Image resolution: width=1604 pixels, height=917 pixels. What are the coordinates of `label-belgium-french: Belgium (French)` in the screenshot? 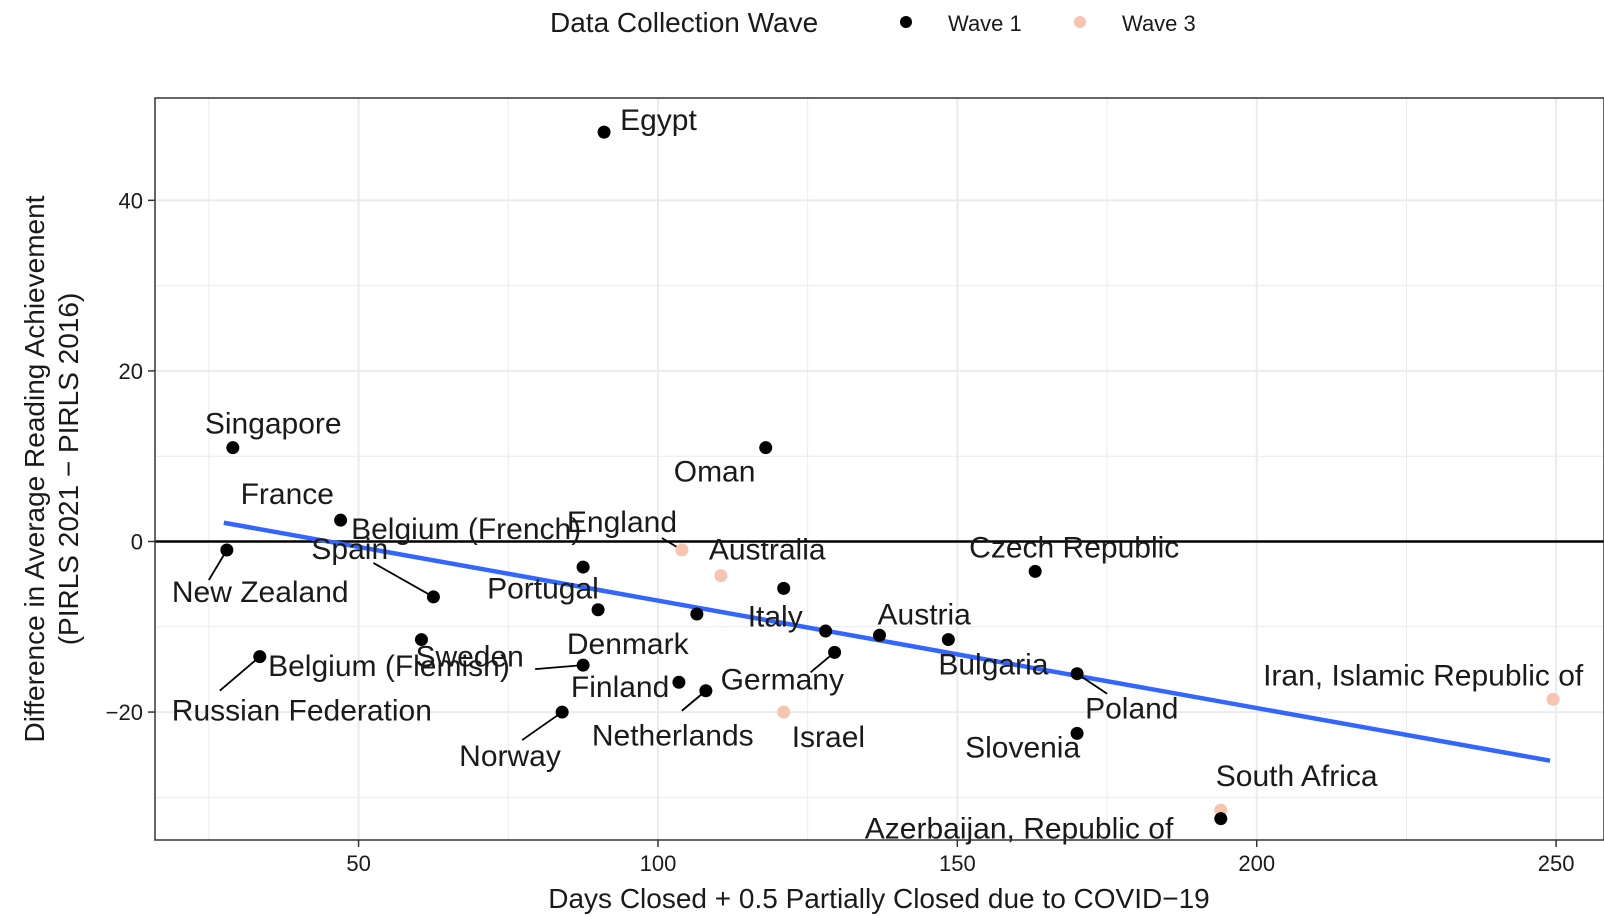 It's located at (466, 529).